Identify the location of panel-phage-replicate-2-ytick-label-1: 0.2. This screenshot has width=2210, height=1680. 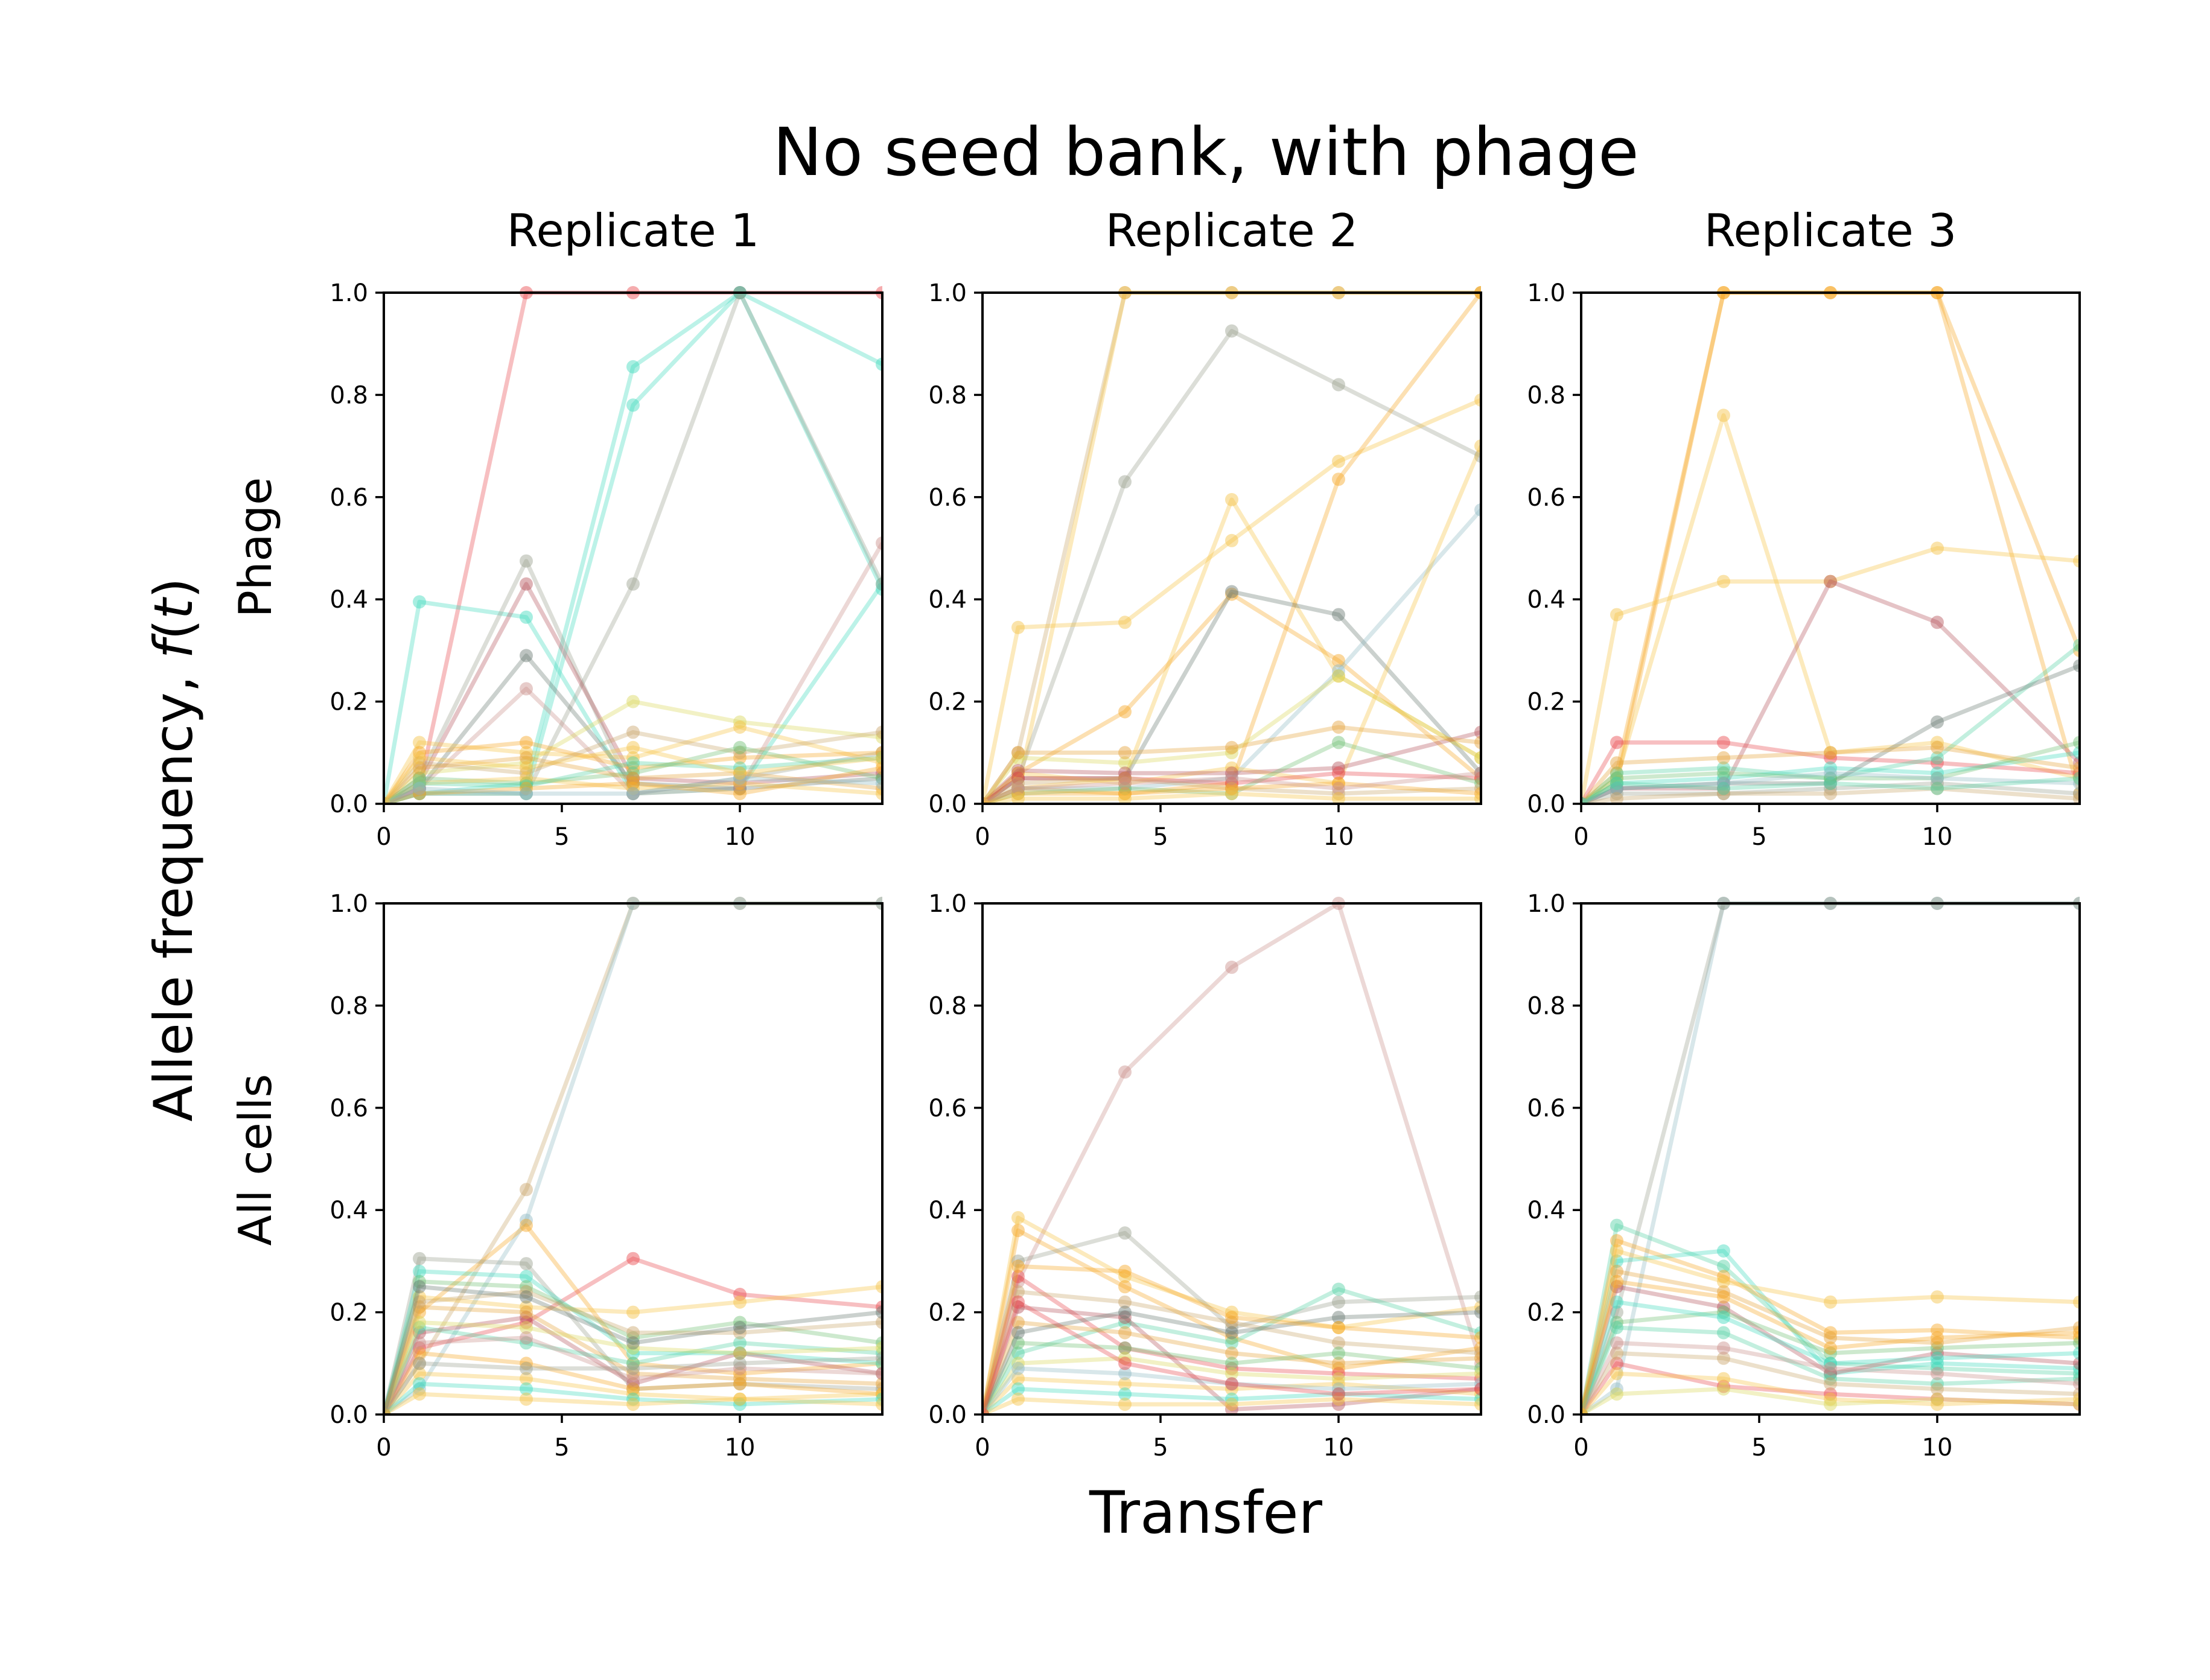
(947, 702).